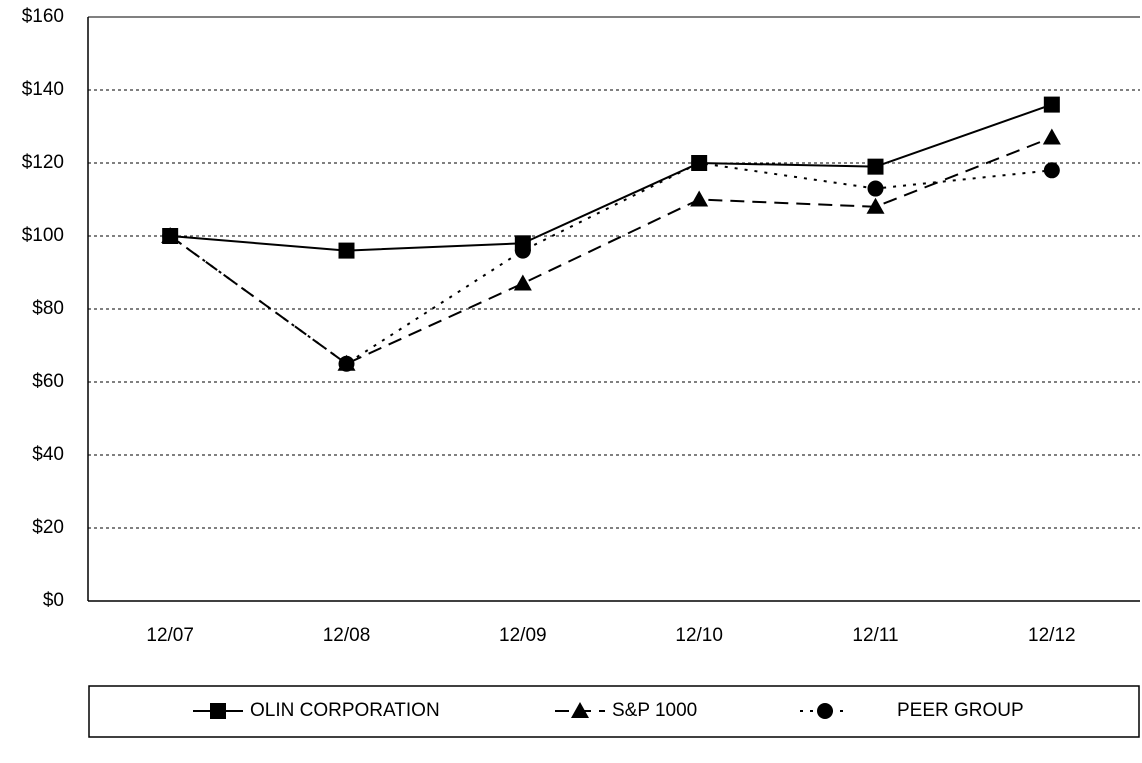 The height and width of the screenshot is (763, 1142). Describe the element at coordinates (654, 710) in the screenshot. I see `legend-label: S&P 1000` at that location.